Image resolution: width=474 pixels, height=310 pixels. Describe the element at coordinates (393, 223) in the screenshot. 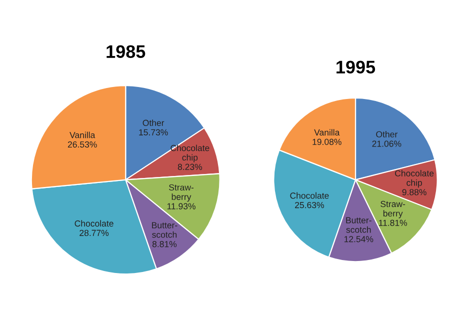

I see `data-label: 11.81%` at that location.